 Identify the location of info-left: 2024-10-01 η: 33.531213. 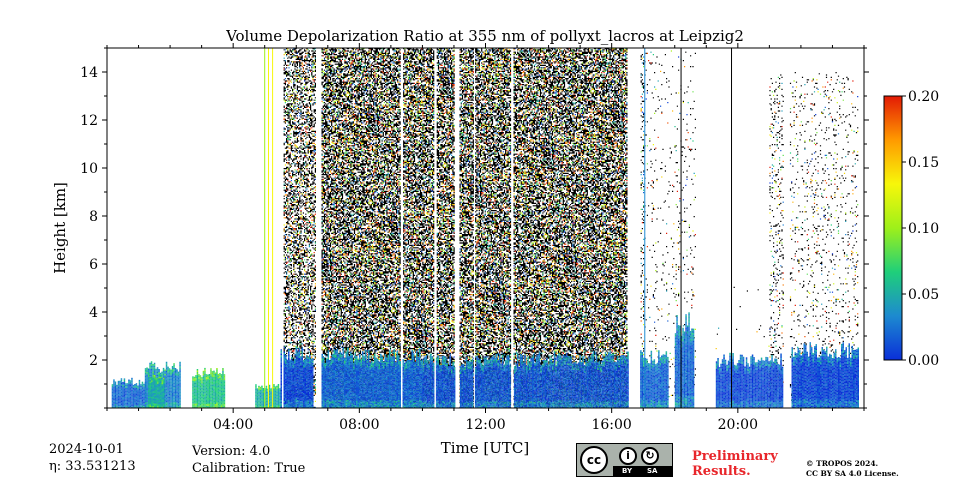
(92, 458).